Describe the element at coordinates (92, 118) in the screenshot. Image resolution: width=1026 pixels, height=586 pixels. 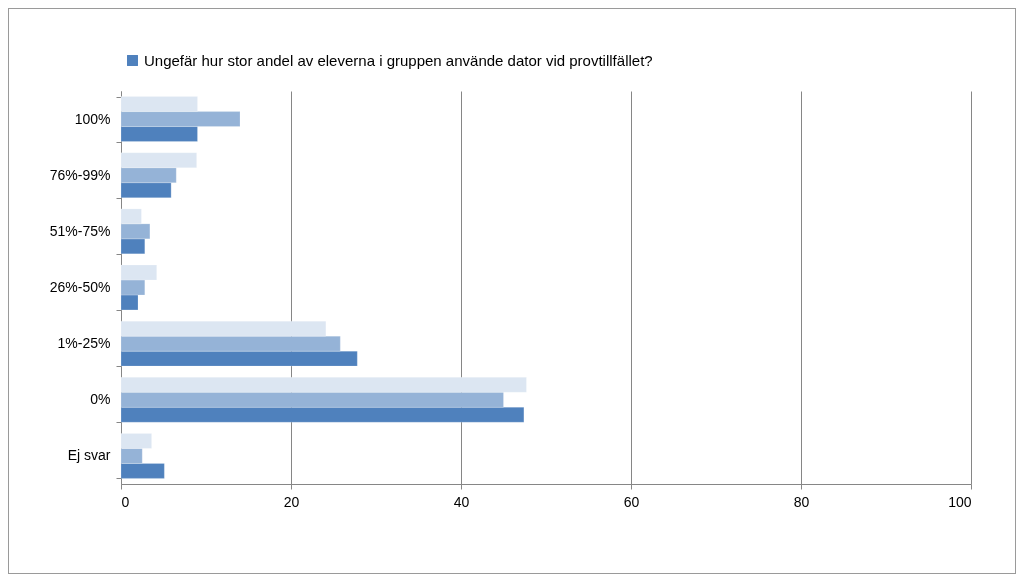
I see `y-tick-label: 100%` at that location.